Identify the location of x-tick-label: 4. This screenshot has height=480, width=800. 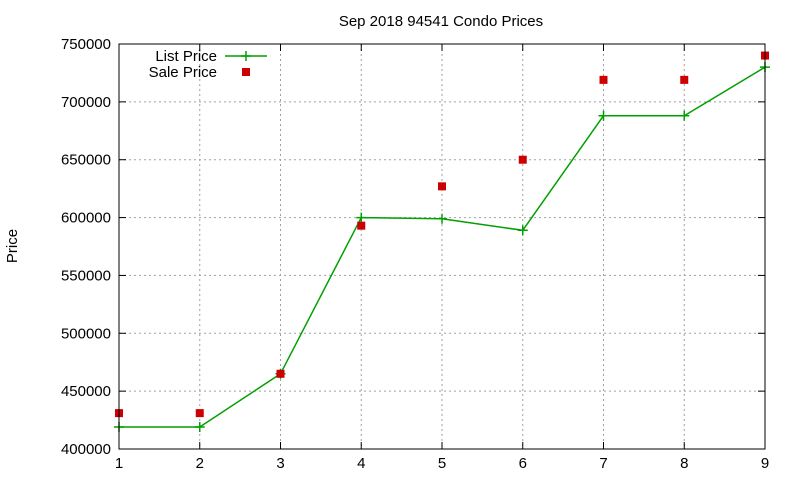
(361, 463).